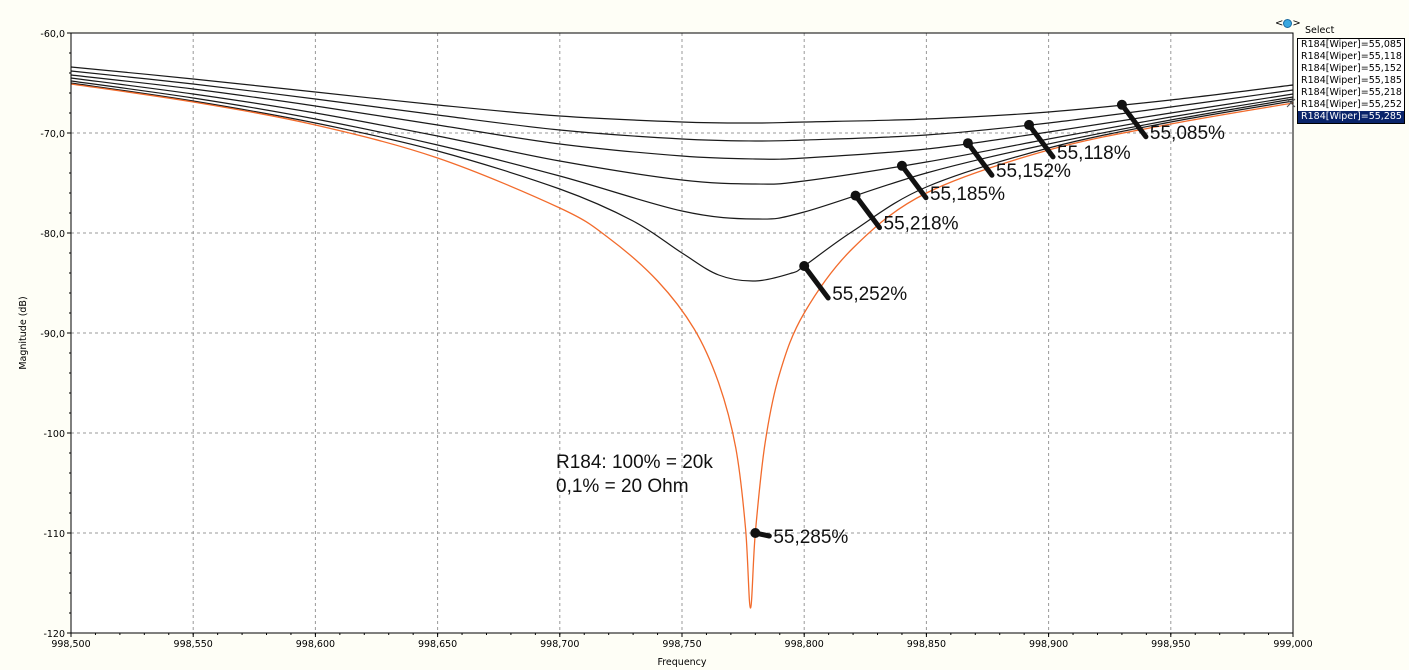 This screenshot has height=670, width=1409. I want to click on cursor-marker-icon, so click(1291, 103).